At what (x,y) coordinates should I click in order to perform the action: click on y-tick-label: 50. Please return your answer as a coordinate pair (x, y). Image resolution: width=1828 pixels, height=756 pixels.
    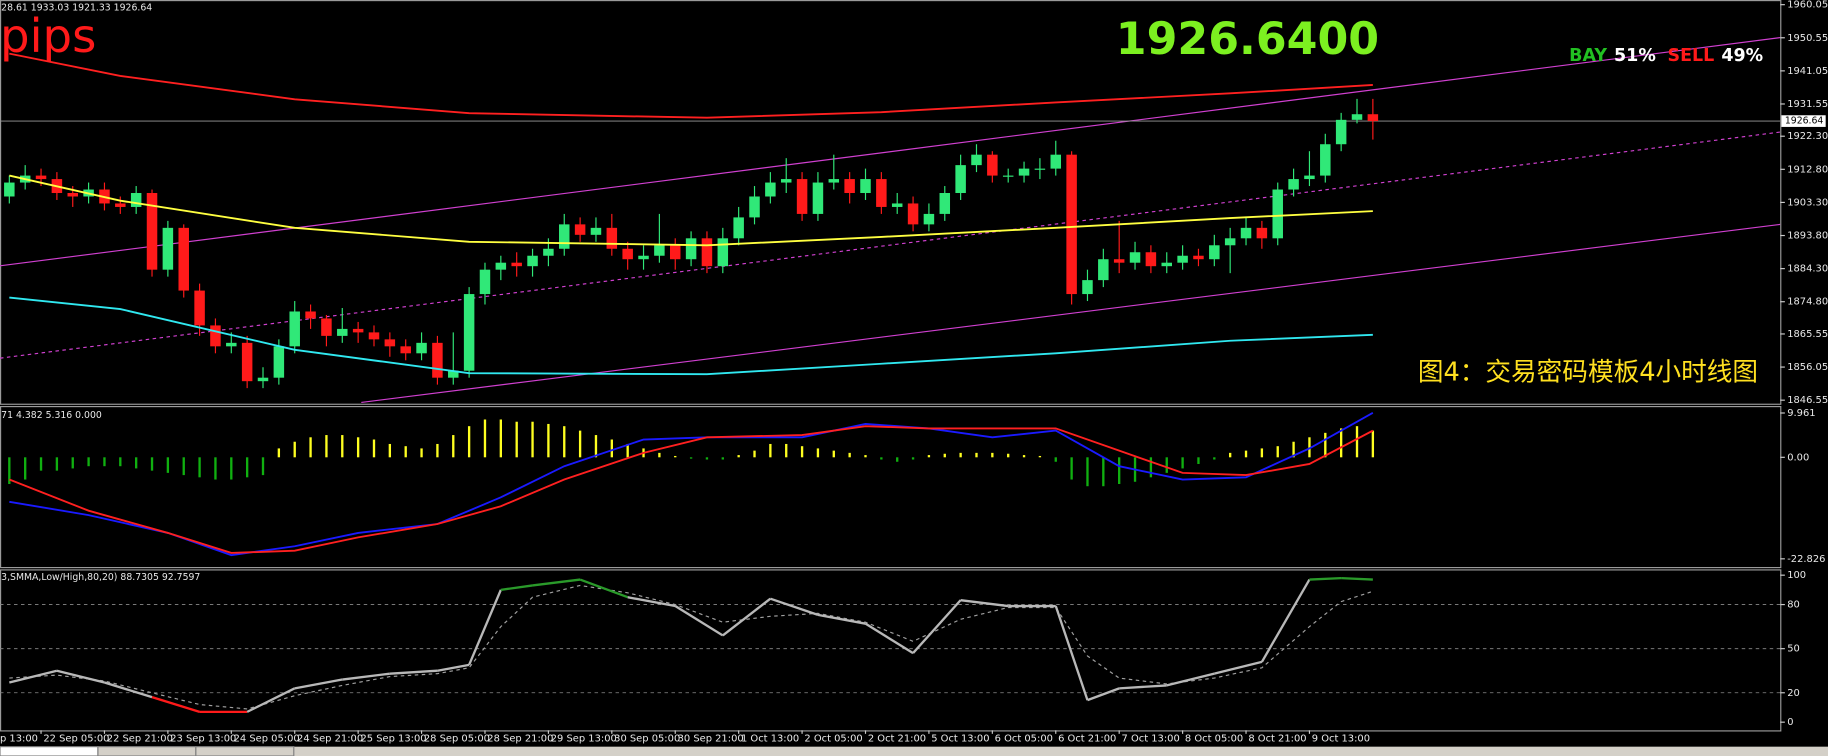
    Looking at the image, I should click on (1793, 649).